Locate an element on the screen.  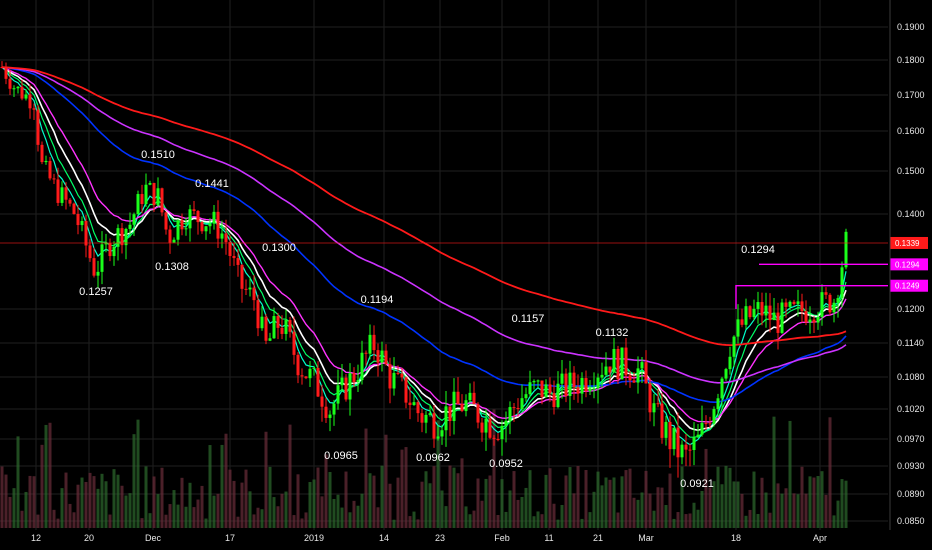
x-tick-label: 2019 is located at coordinates (314, 538).